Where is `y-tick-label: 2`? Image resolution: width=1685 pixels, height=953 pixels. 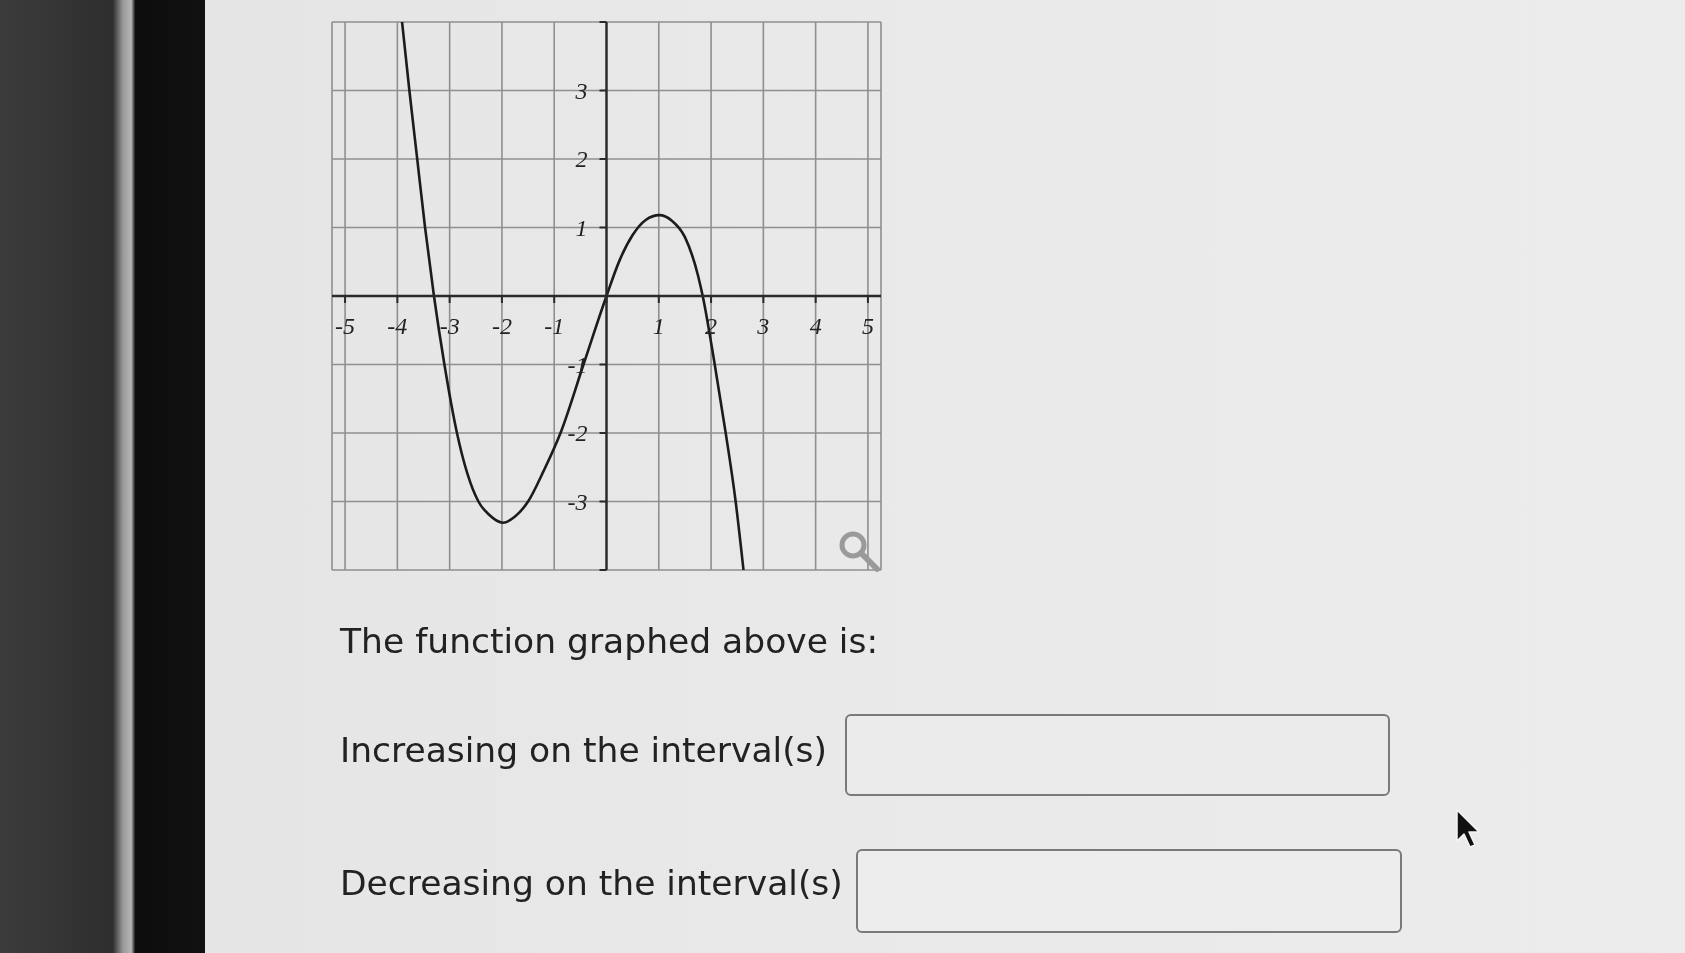
y-tick-label: 2 is located at coordinates (581, 159).